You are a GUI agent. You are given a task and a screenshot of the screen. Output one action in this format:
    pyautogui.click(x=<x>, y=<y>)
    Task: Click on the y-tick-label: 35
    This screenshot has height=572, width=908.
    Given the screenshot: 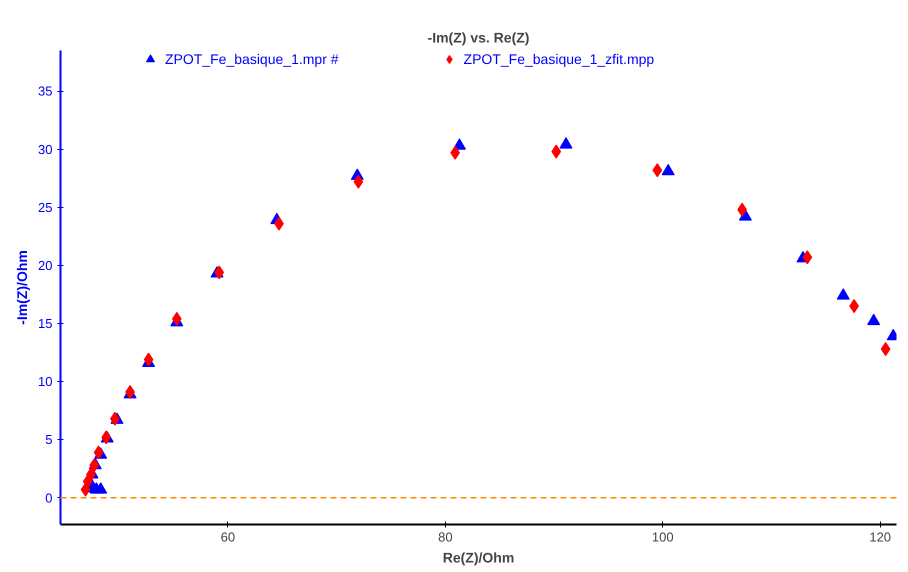 What is the action you would take?
    pyautogui.click(x=45, y=91)
    